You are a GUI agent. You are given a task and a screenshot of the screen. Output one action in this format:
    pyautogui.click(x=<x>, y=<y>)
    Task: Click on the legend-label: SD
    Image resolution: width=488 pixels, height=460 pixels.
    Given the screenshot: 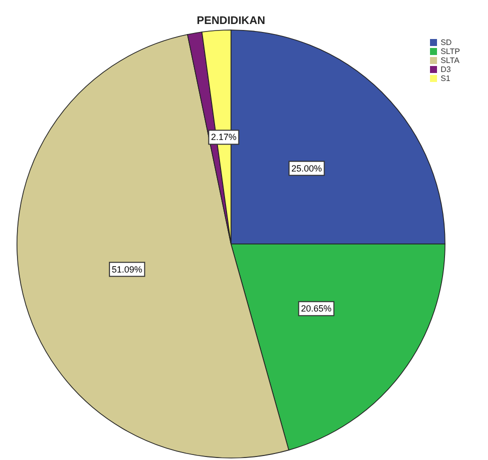 What is the action you would take?
    pyautogui.click(x=446, y=42)
    